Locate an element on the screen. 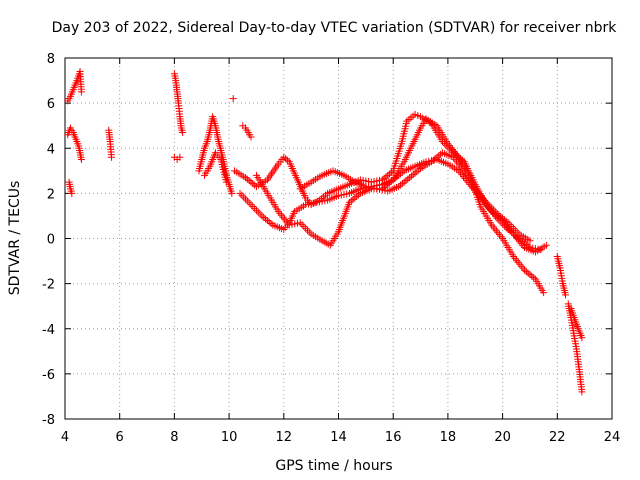 The width and height of the screenshot is (640, 480). series-isolated-a is located at coordinates (110, 143).